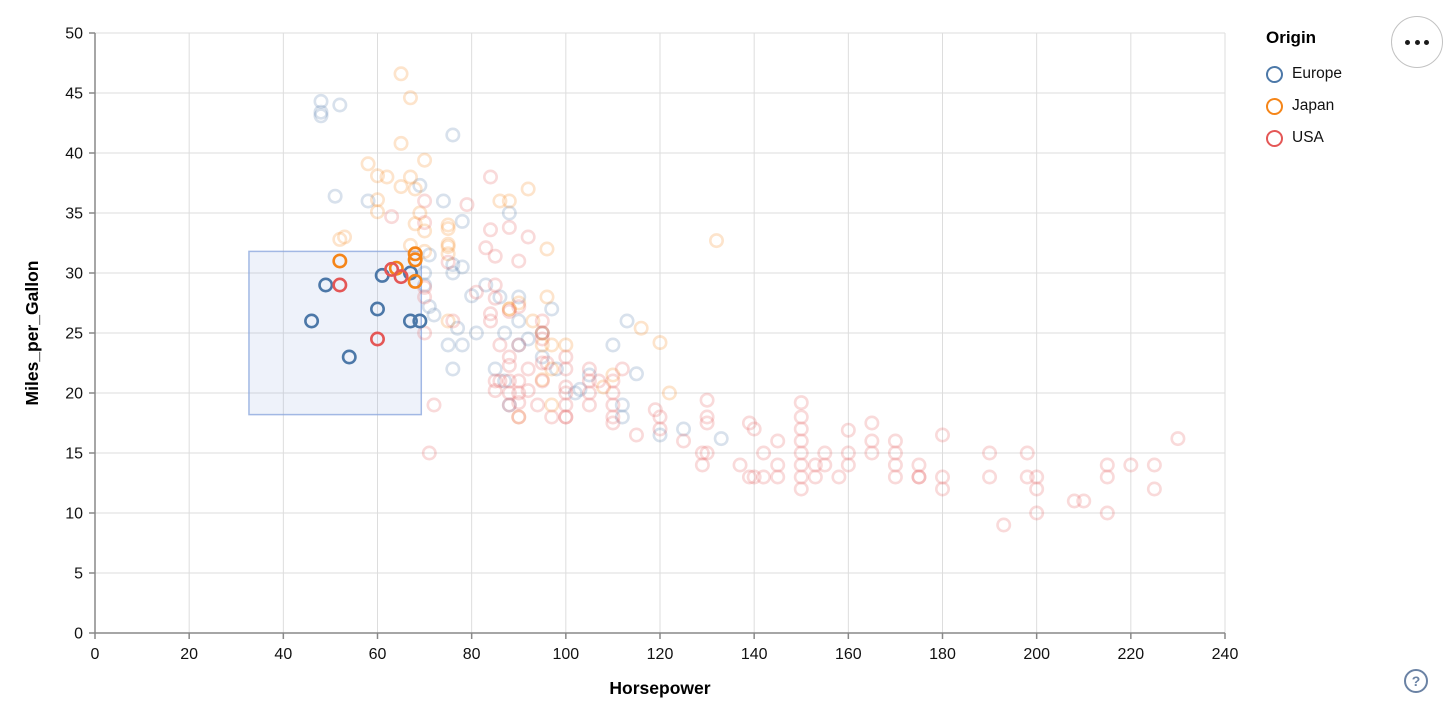 This screenshot has height=712, width=1454. What do you see at coordinates (74, 154) in the screenshot?
I see `y-tick-label: 40` at bounding box center [74, 154].